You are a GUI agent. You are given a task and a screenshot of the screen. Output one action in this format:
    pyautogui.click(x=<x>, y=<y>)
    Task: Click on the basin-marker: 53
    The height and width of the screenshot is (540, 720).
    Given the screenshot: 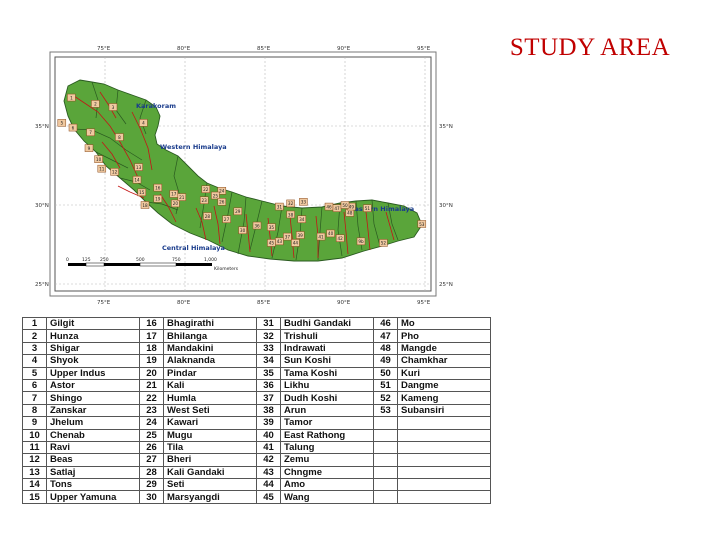 What is the action you would take?
    pyautogui.click(x=422, y=224)
    